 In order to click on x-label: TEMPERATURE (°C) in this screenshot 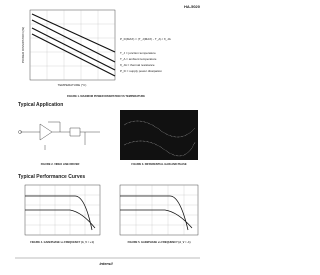, I will do `click(72, 85)`.